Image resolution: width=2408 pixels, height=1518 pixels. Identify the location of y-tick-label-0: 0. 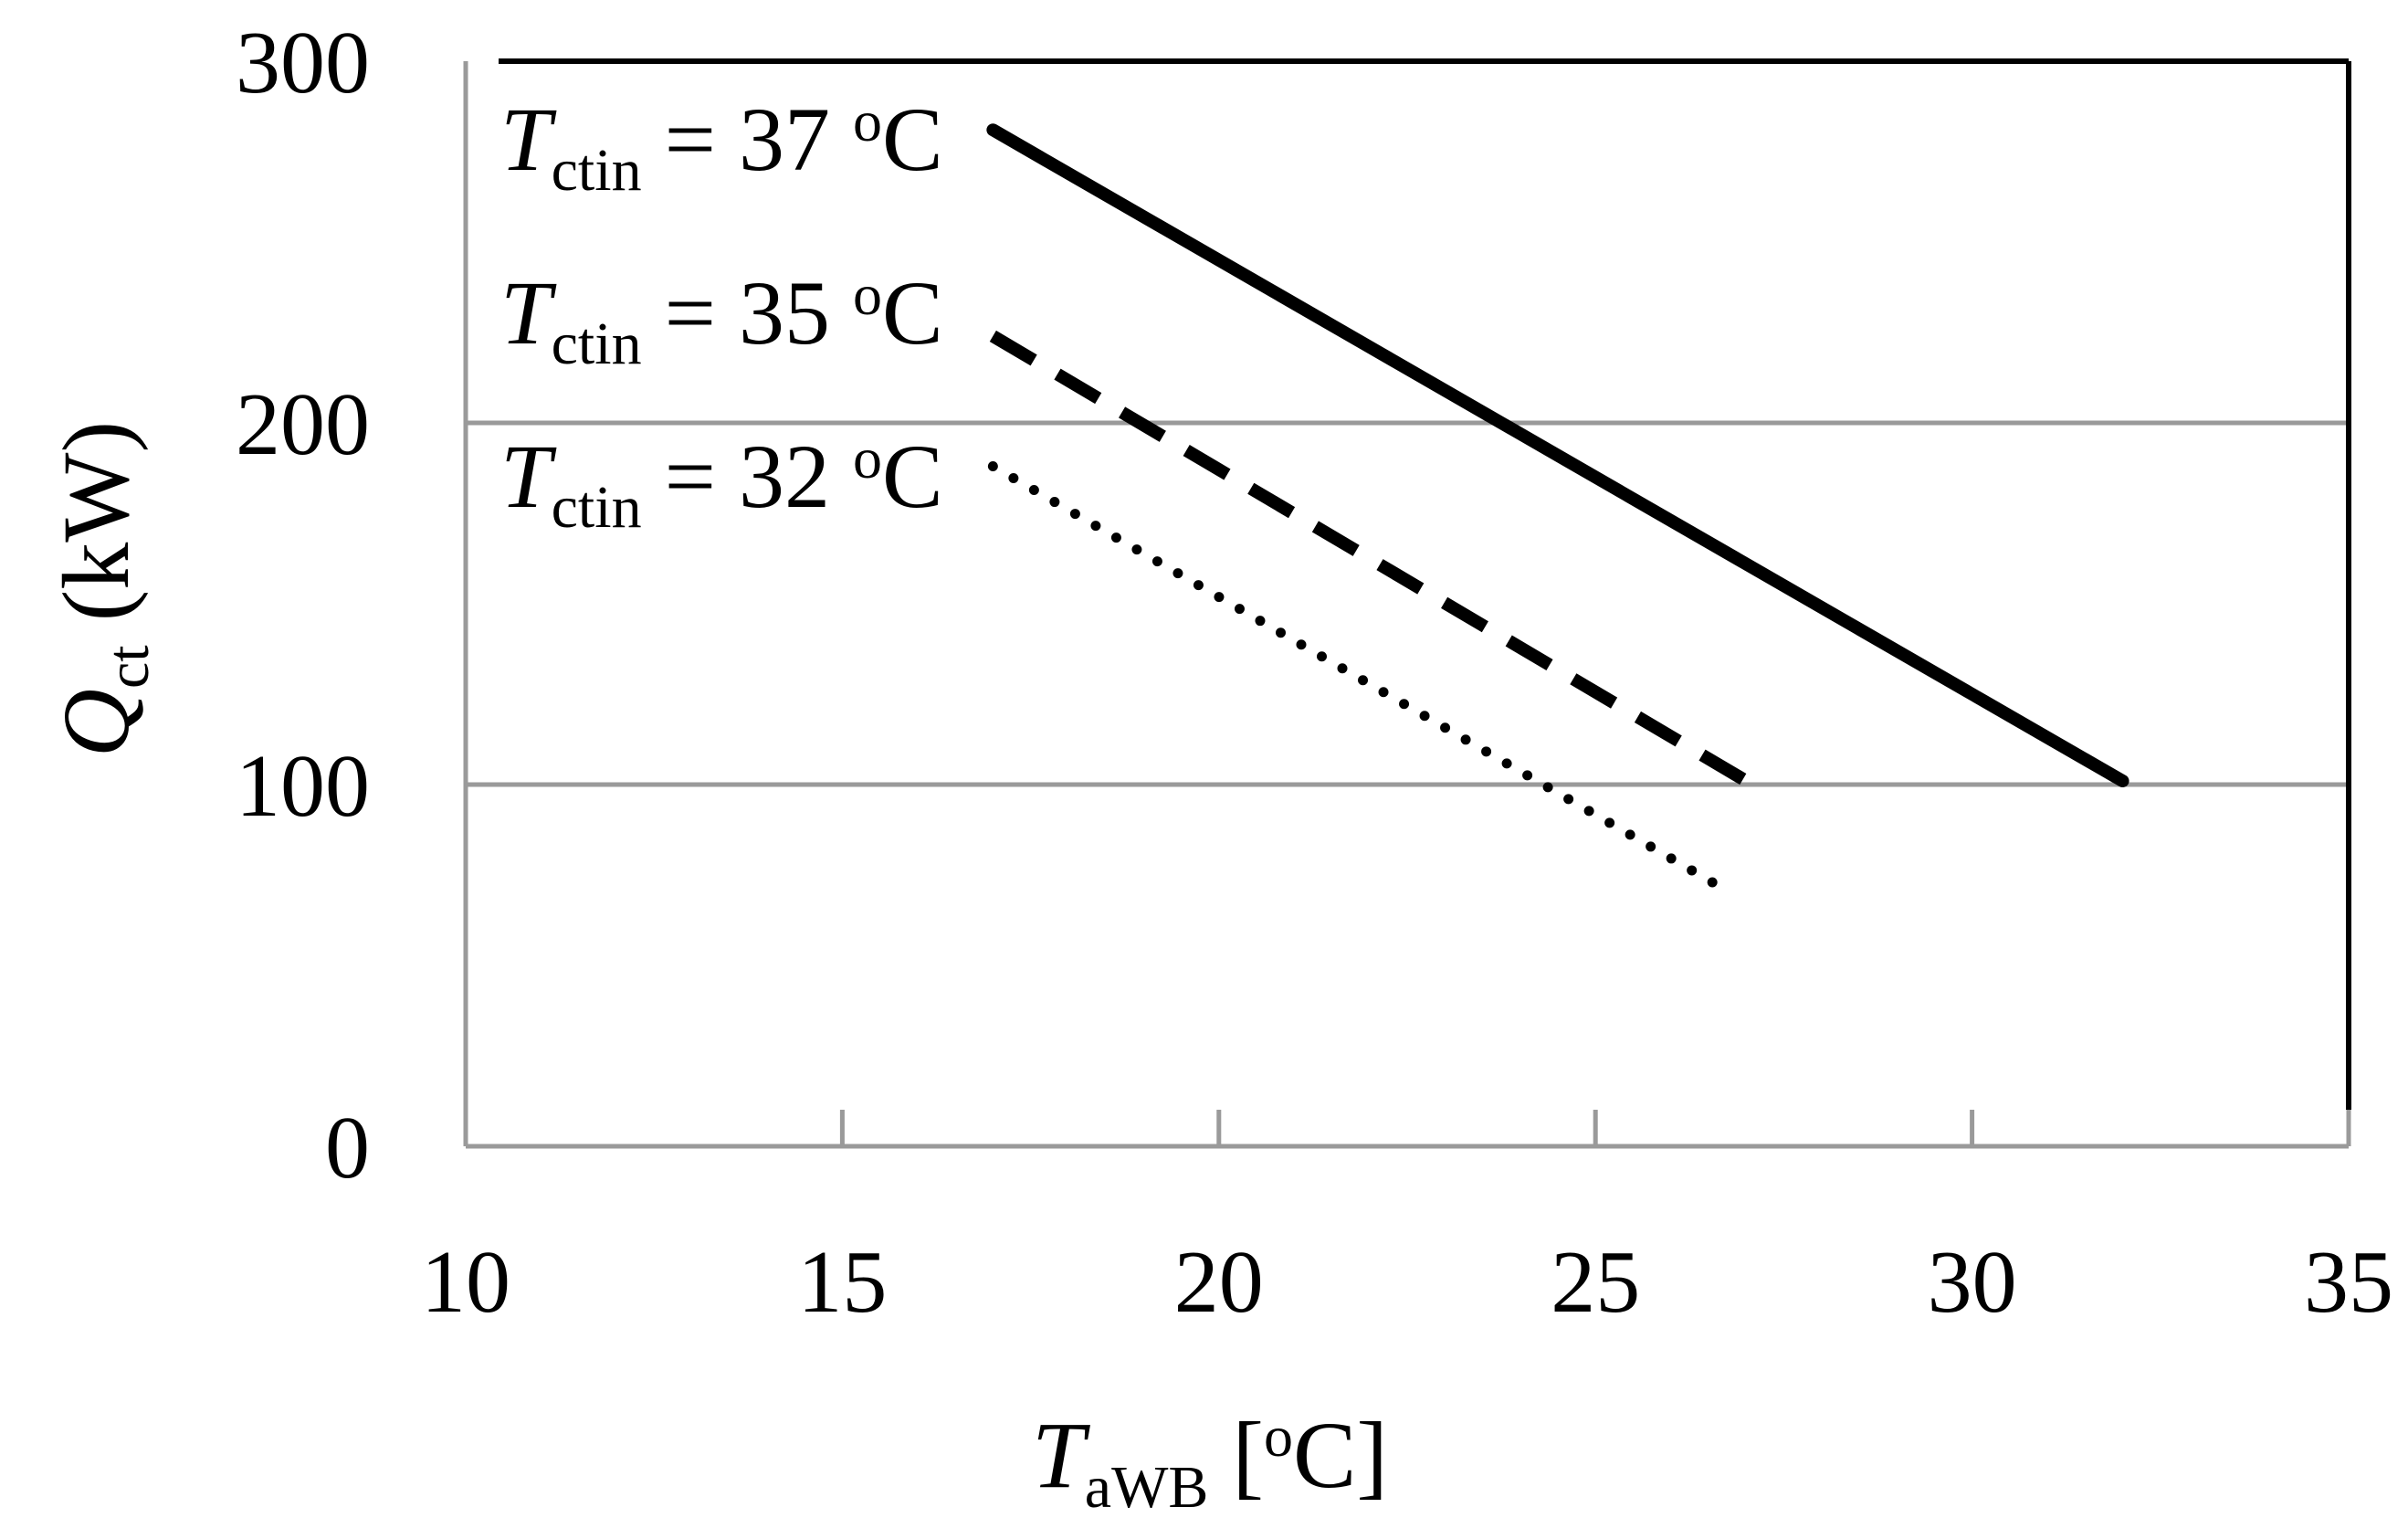
(347, 1148).